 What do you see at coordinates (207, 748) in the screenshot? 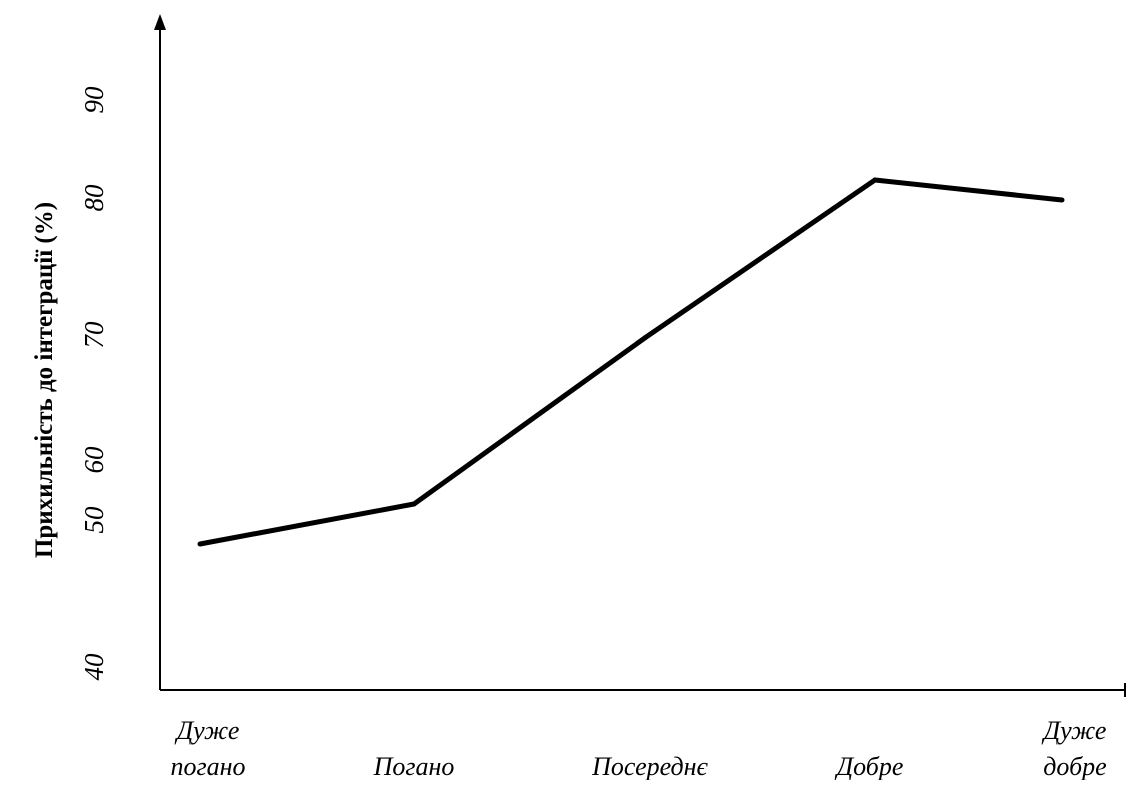
I see `x-category-label: Дуже погано` at bounding box center [207, 748].